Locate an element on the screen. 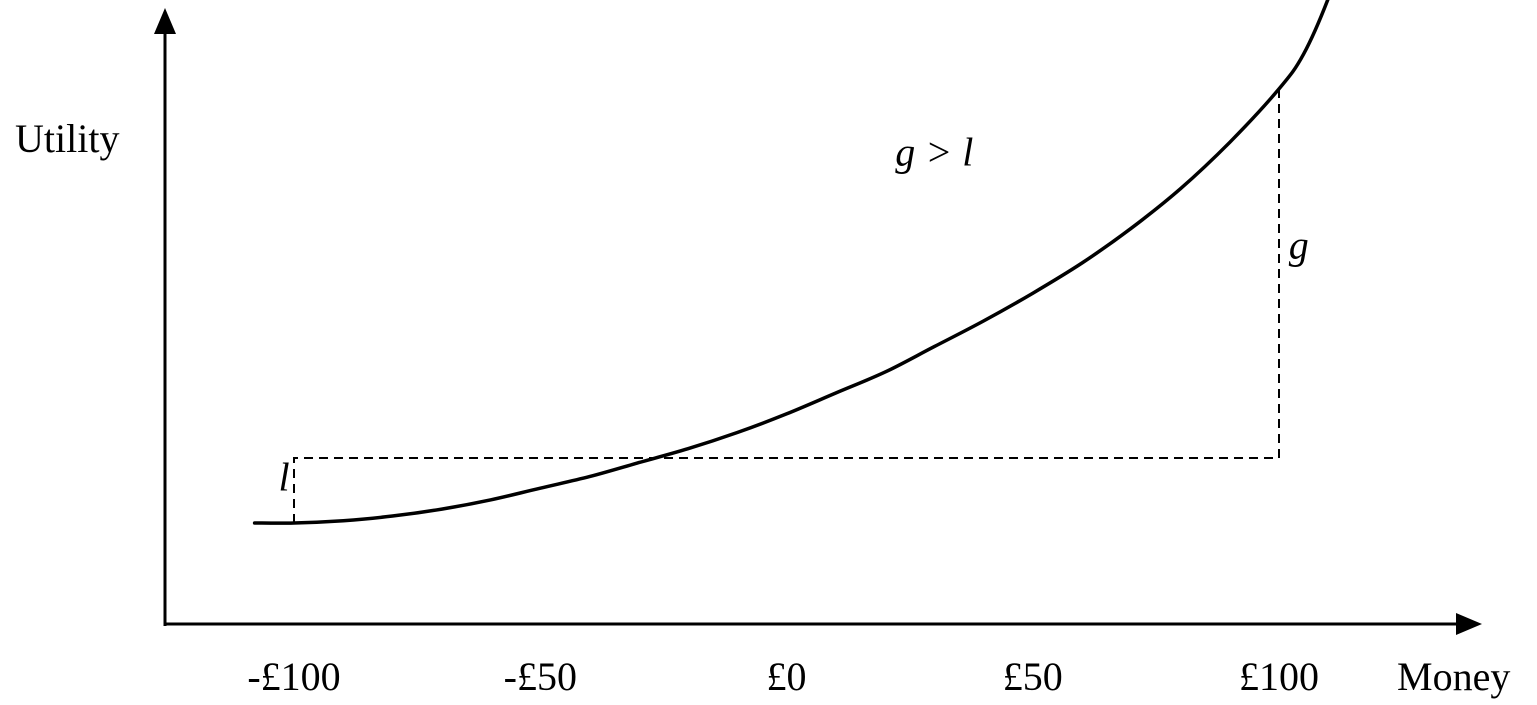  y-axis-label: Utility is located at coordinates (67, 138).